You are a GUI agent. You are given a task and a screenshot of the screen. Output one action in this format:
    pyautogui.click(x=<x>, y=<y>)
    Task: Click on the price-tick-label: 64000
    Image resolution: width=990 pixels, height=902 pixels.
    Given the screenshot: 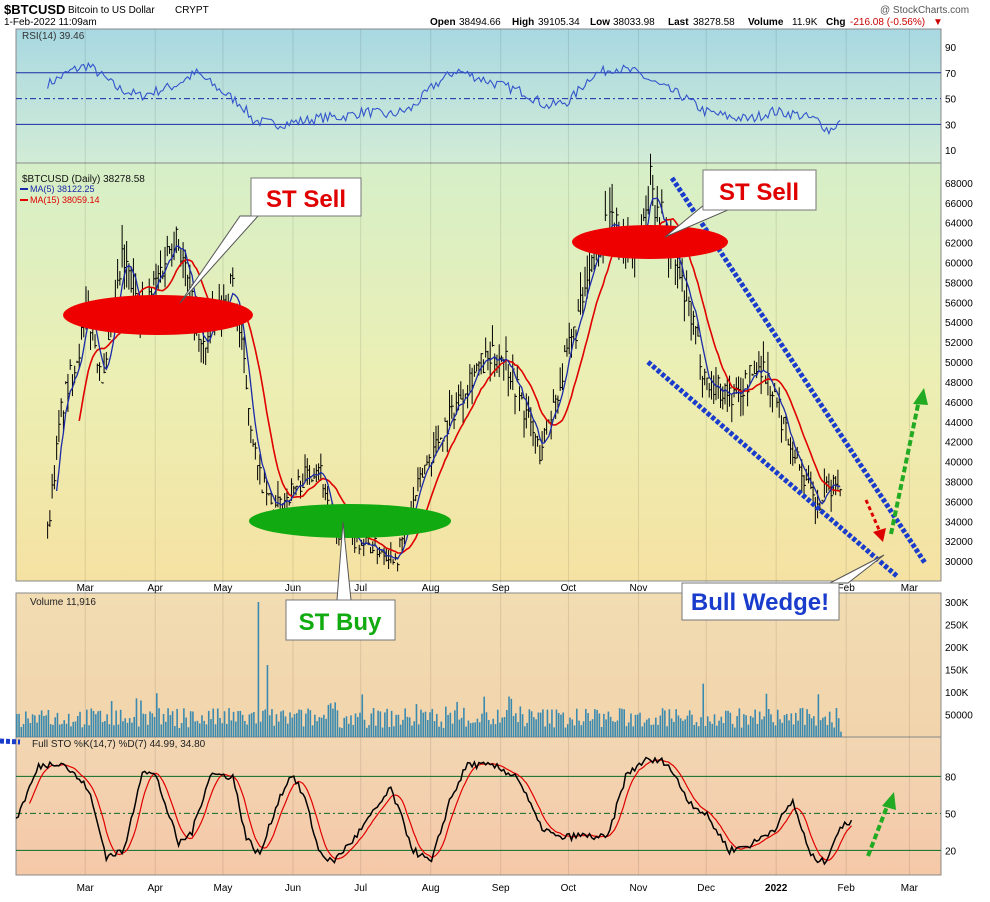 What is the action you would take?
    pyautogui.click(x=959, y=224)
    